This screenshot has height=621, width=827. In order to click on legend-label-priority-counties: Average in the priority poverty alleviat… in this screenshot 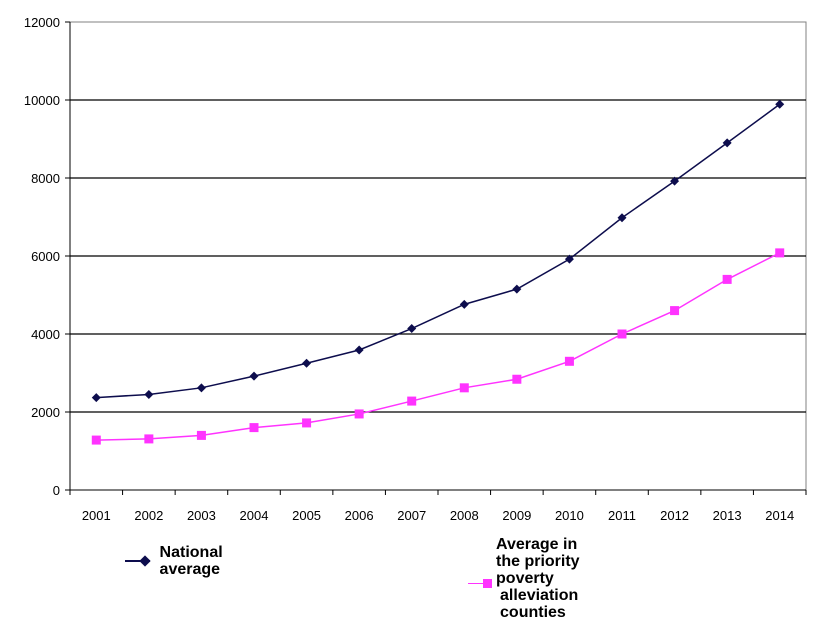, I will do `click(548, 578)`.